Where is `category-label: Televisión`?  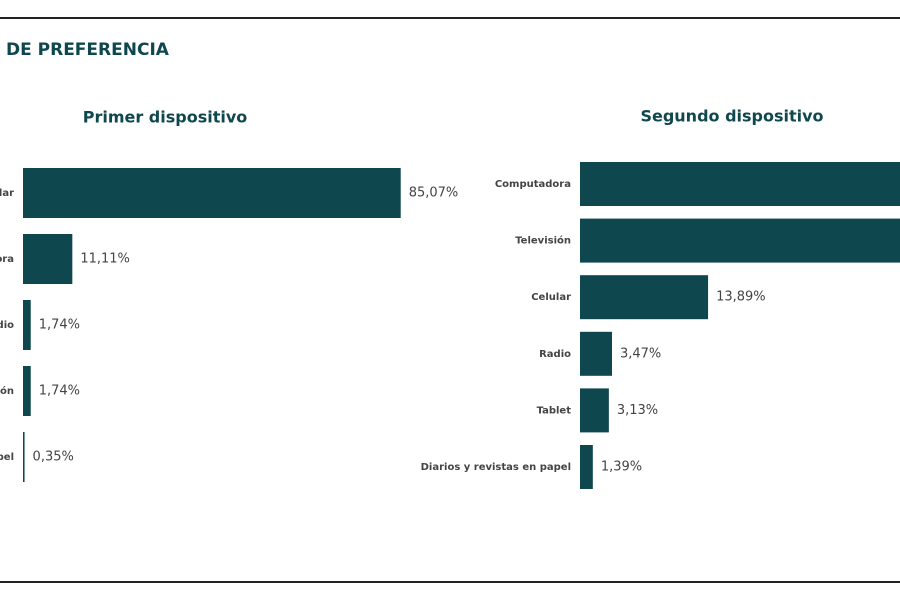 category-label: Televisión is located at coordinates (543, 241).